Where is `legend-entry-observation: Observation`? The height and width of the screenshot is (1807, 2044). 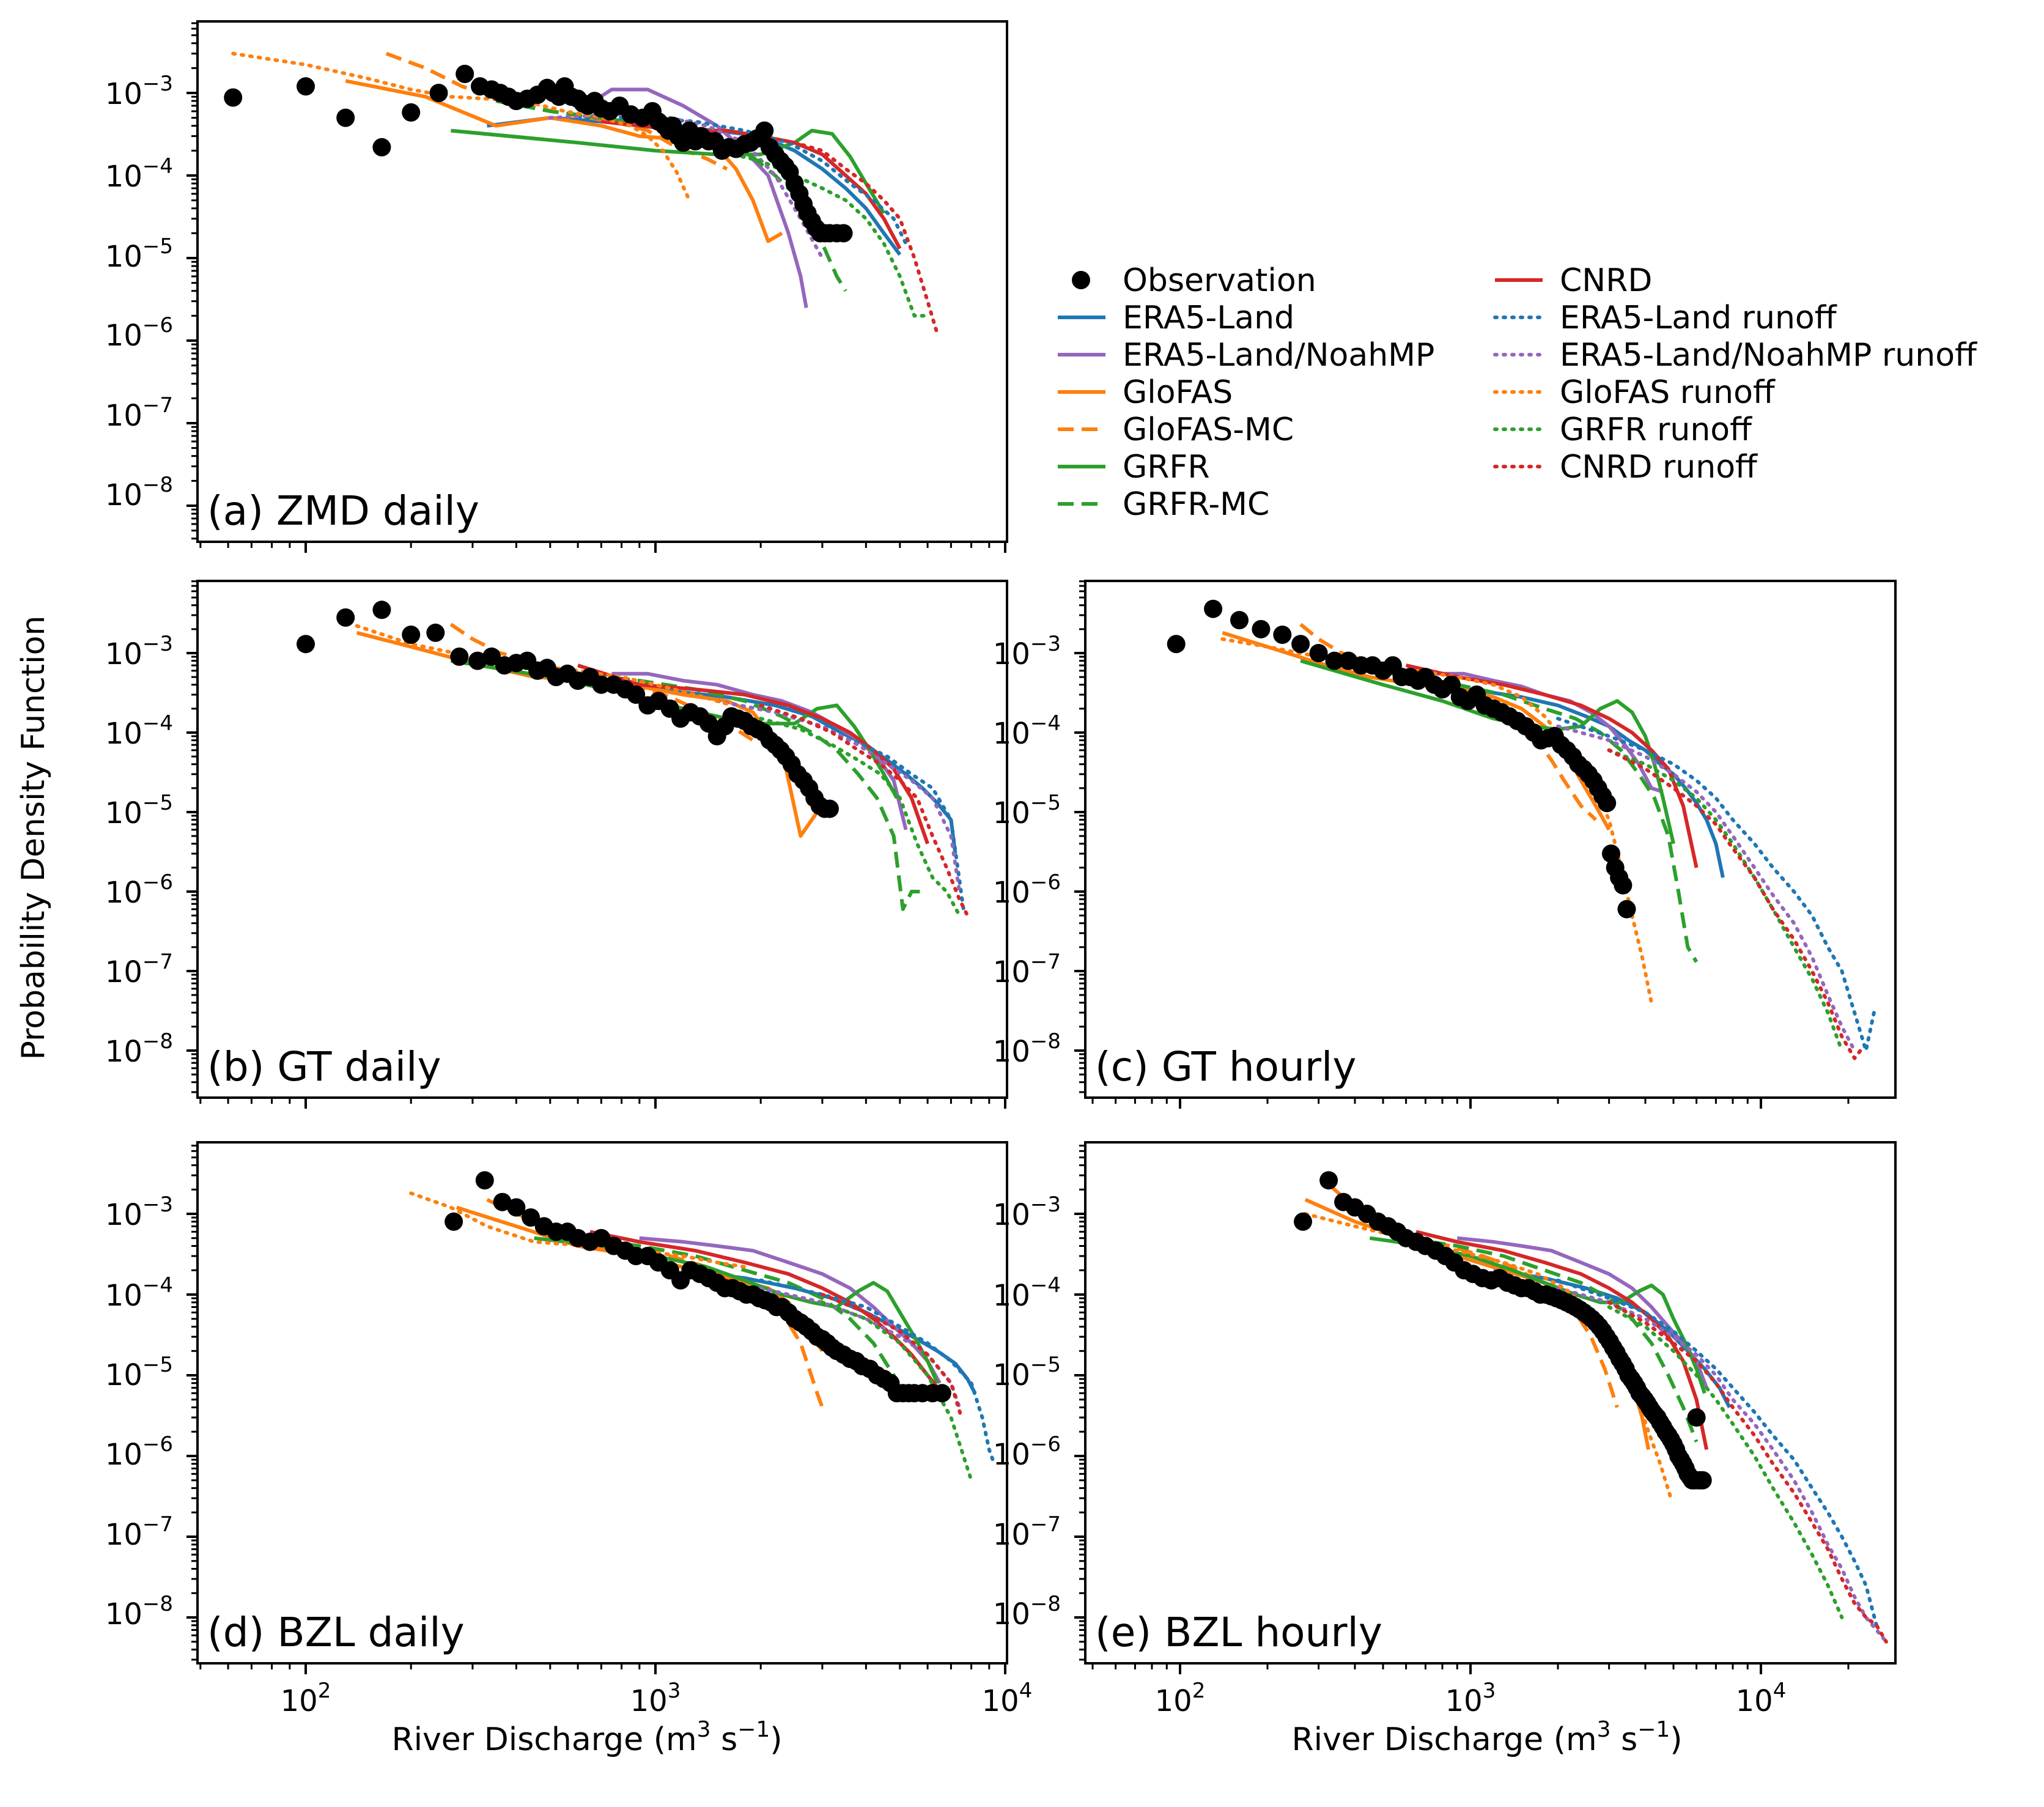 legend-entry-observation: Observation is located at coordinates (1194, 280).